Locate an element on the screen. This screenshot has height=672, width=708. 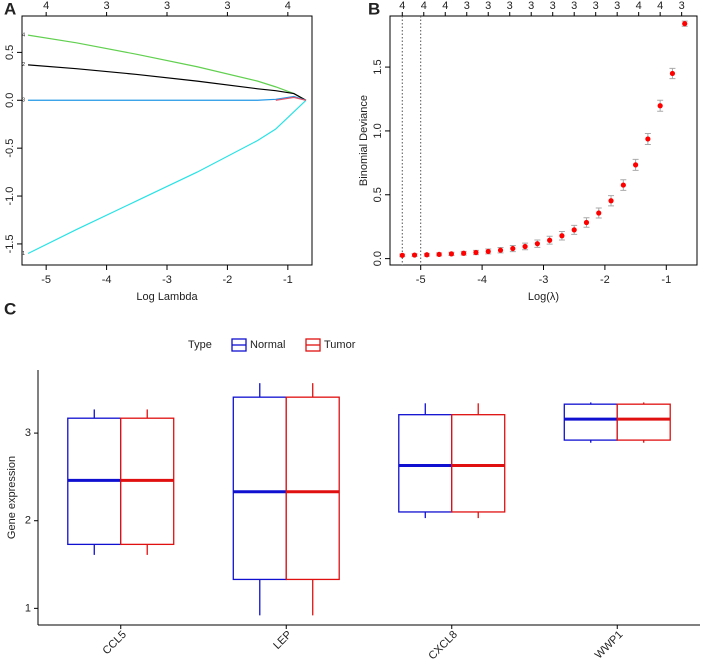
line-label: 1 is located at coordinates (23, 254).